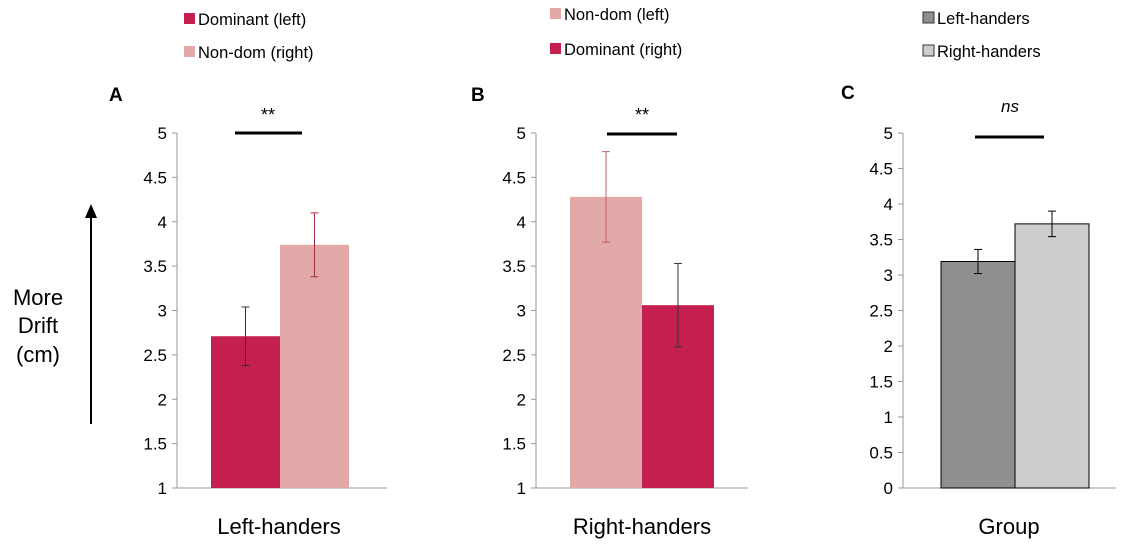 The height and width of the screenshot is (549, 1137). I want to click on panel-b-ytick-label-3: 2.5, so click(514, 355).